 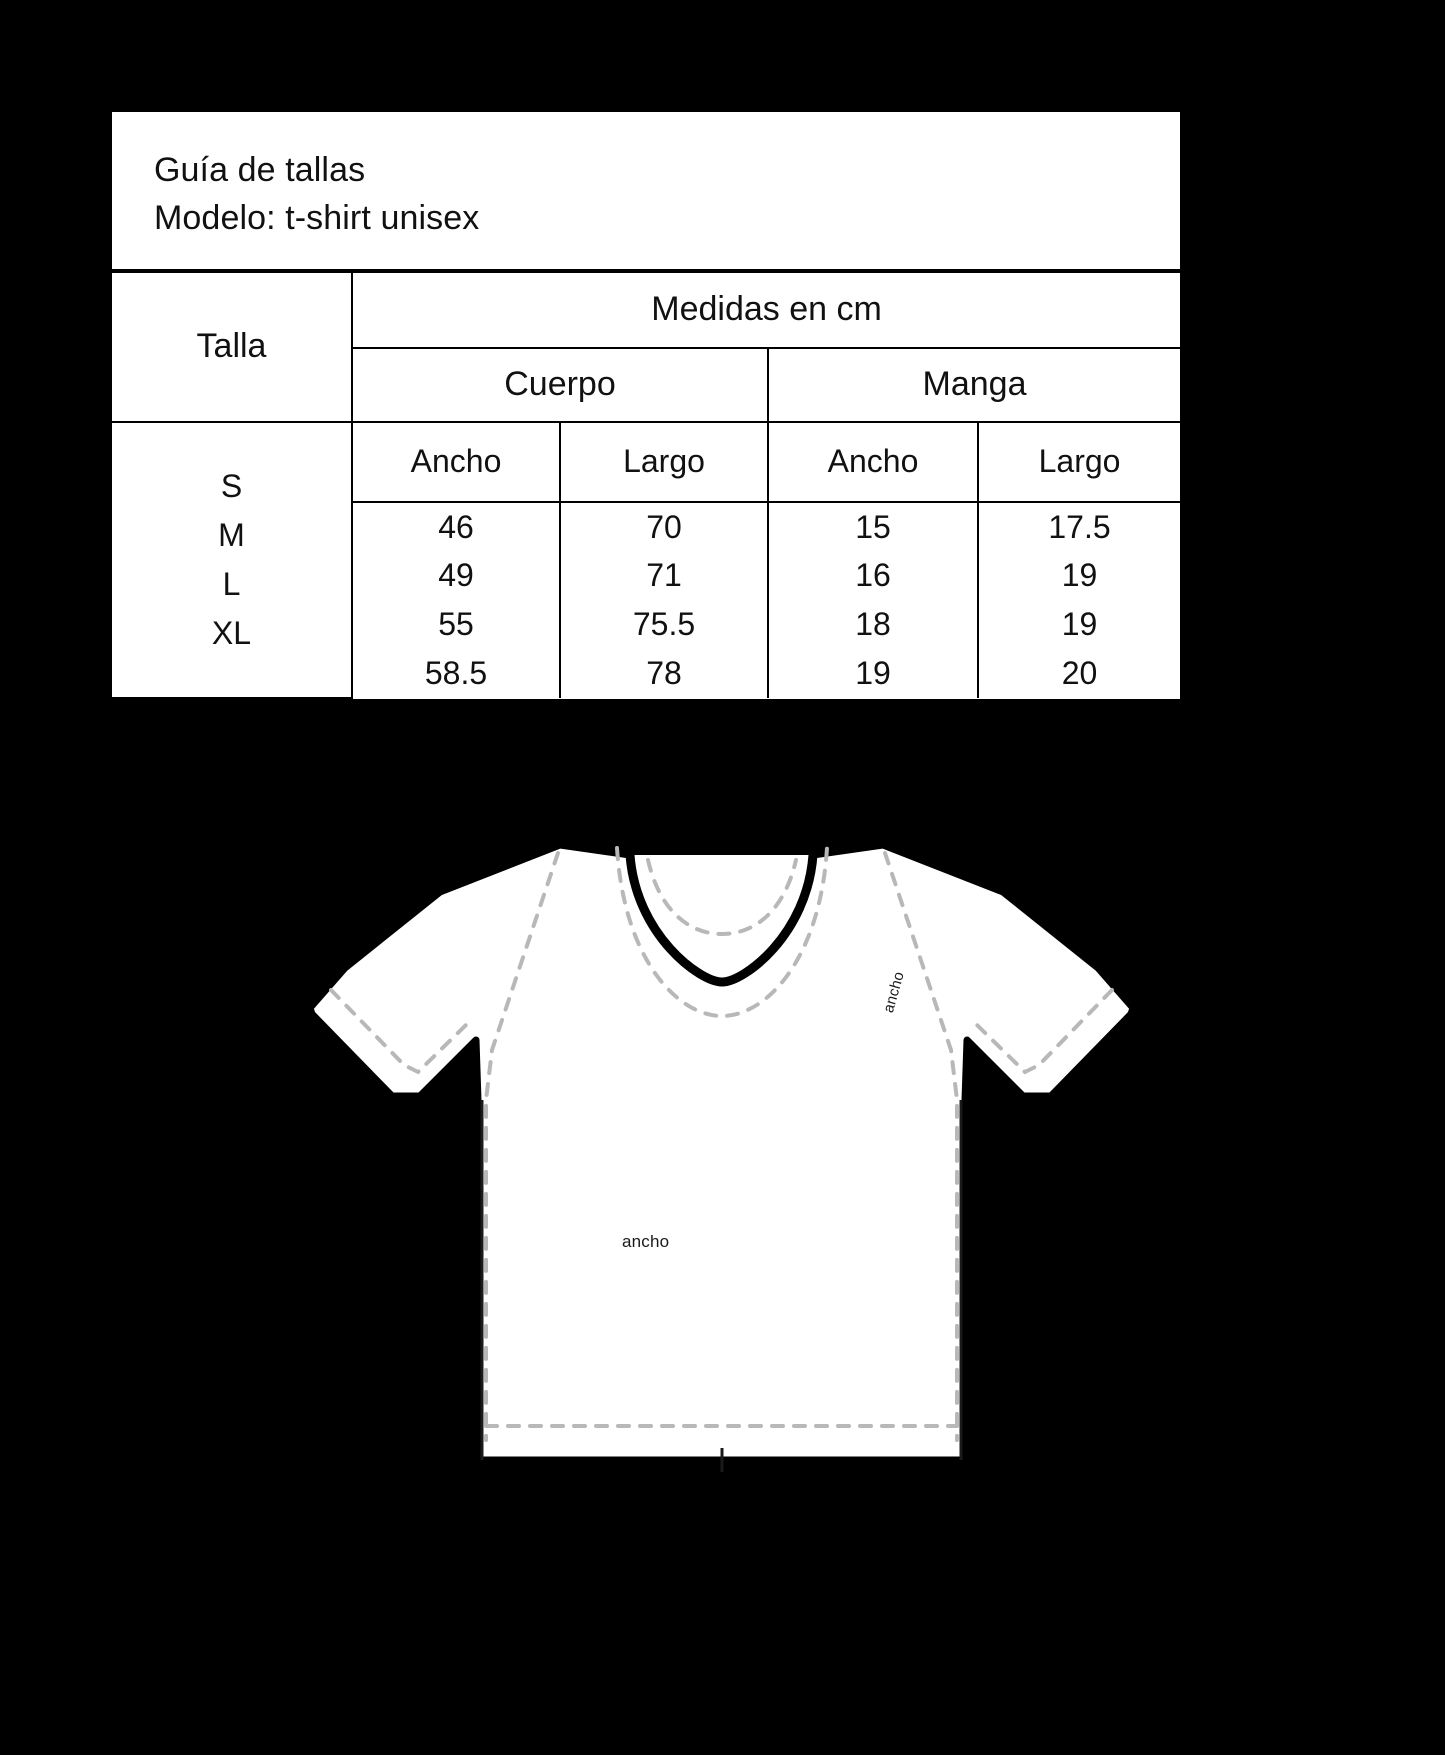 I want to click on manga-largo-xl: 20, so click(x=1079, y=673).